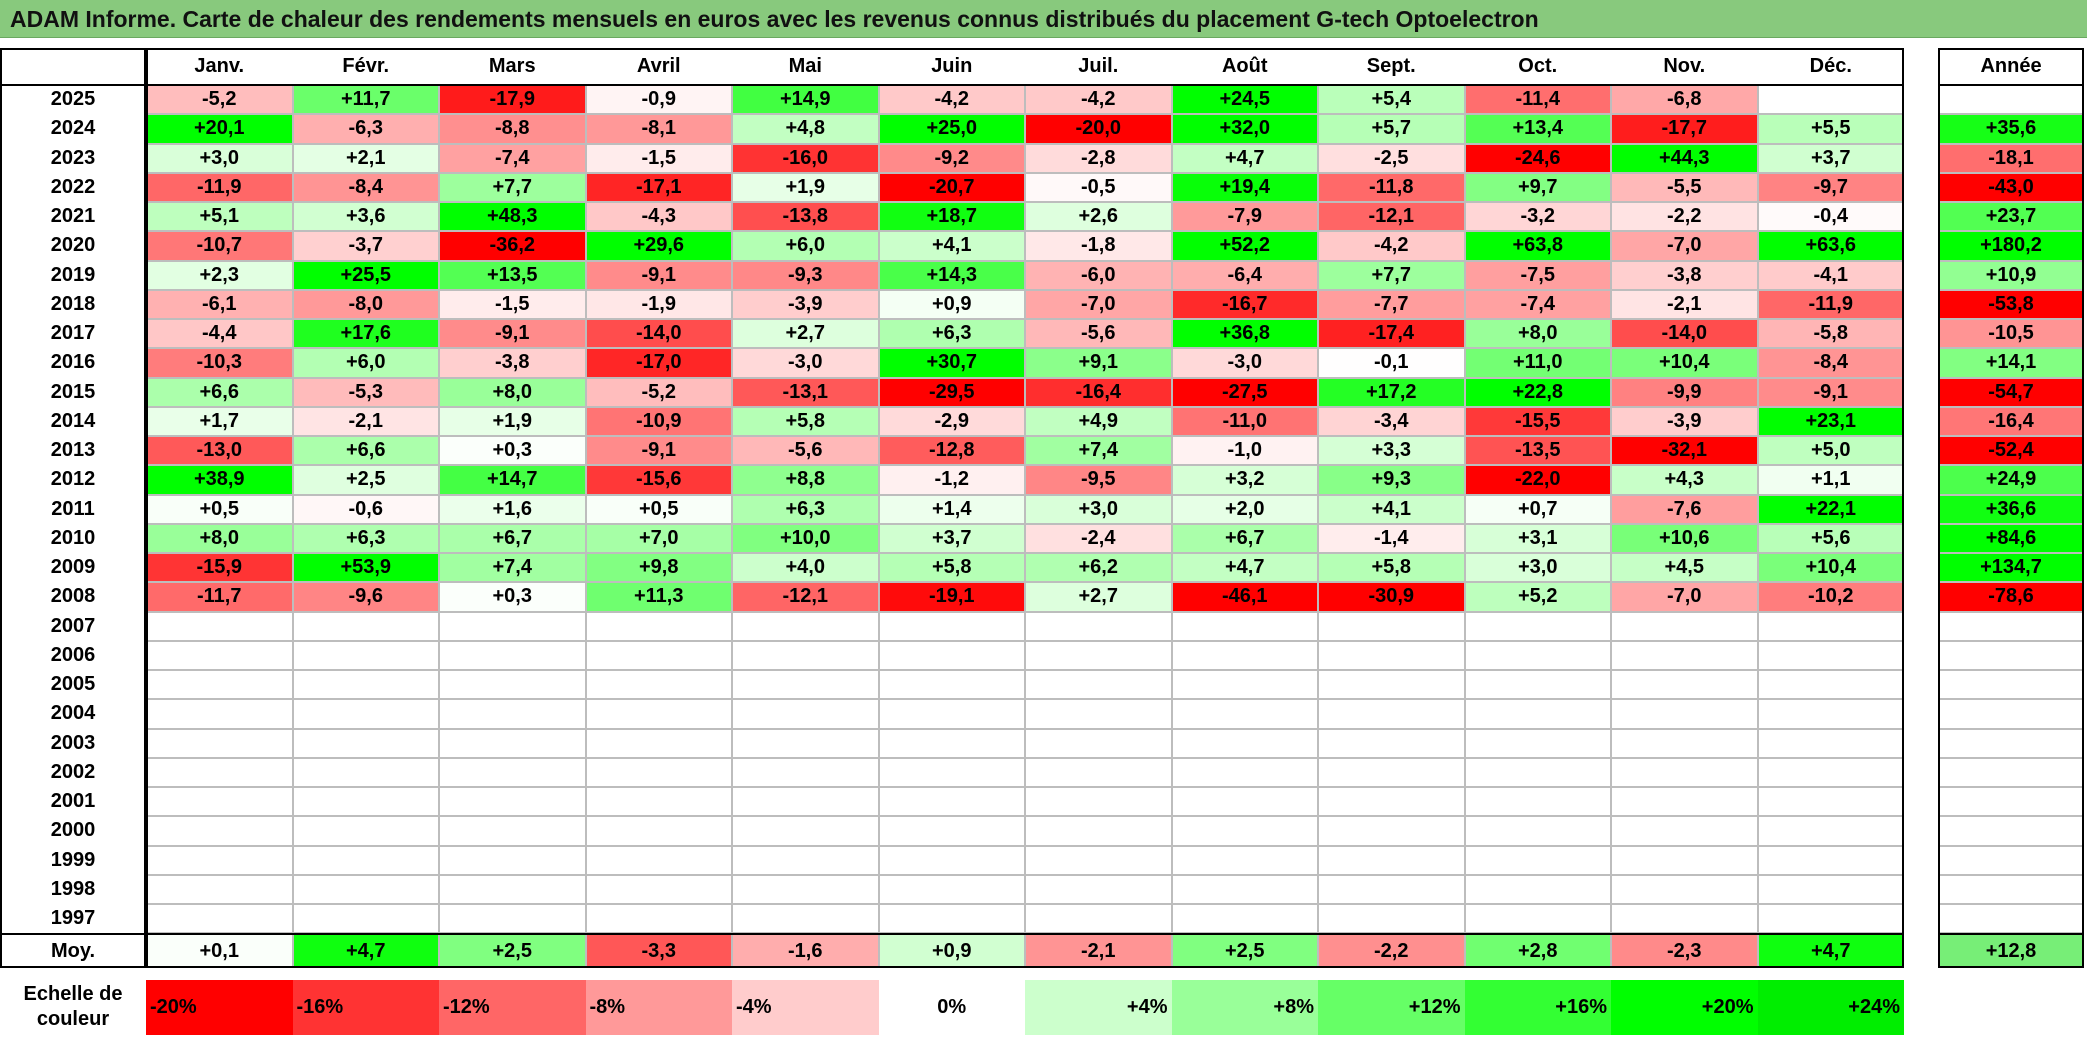  What do you see at coordinates (1684, 538) in the screenshot?
I see `month-return-cell: +10,6` at bounding box center [1684, 538].